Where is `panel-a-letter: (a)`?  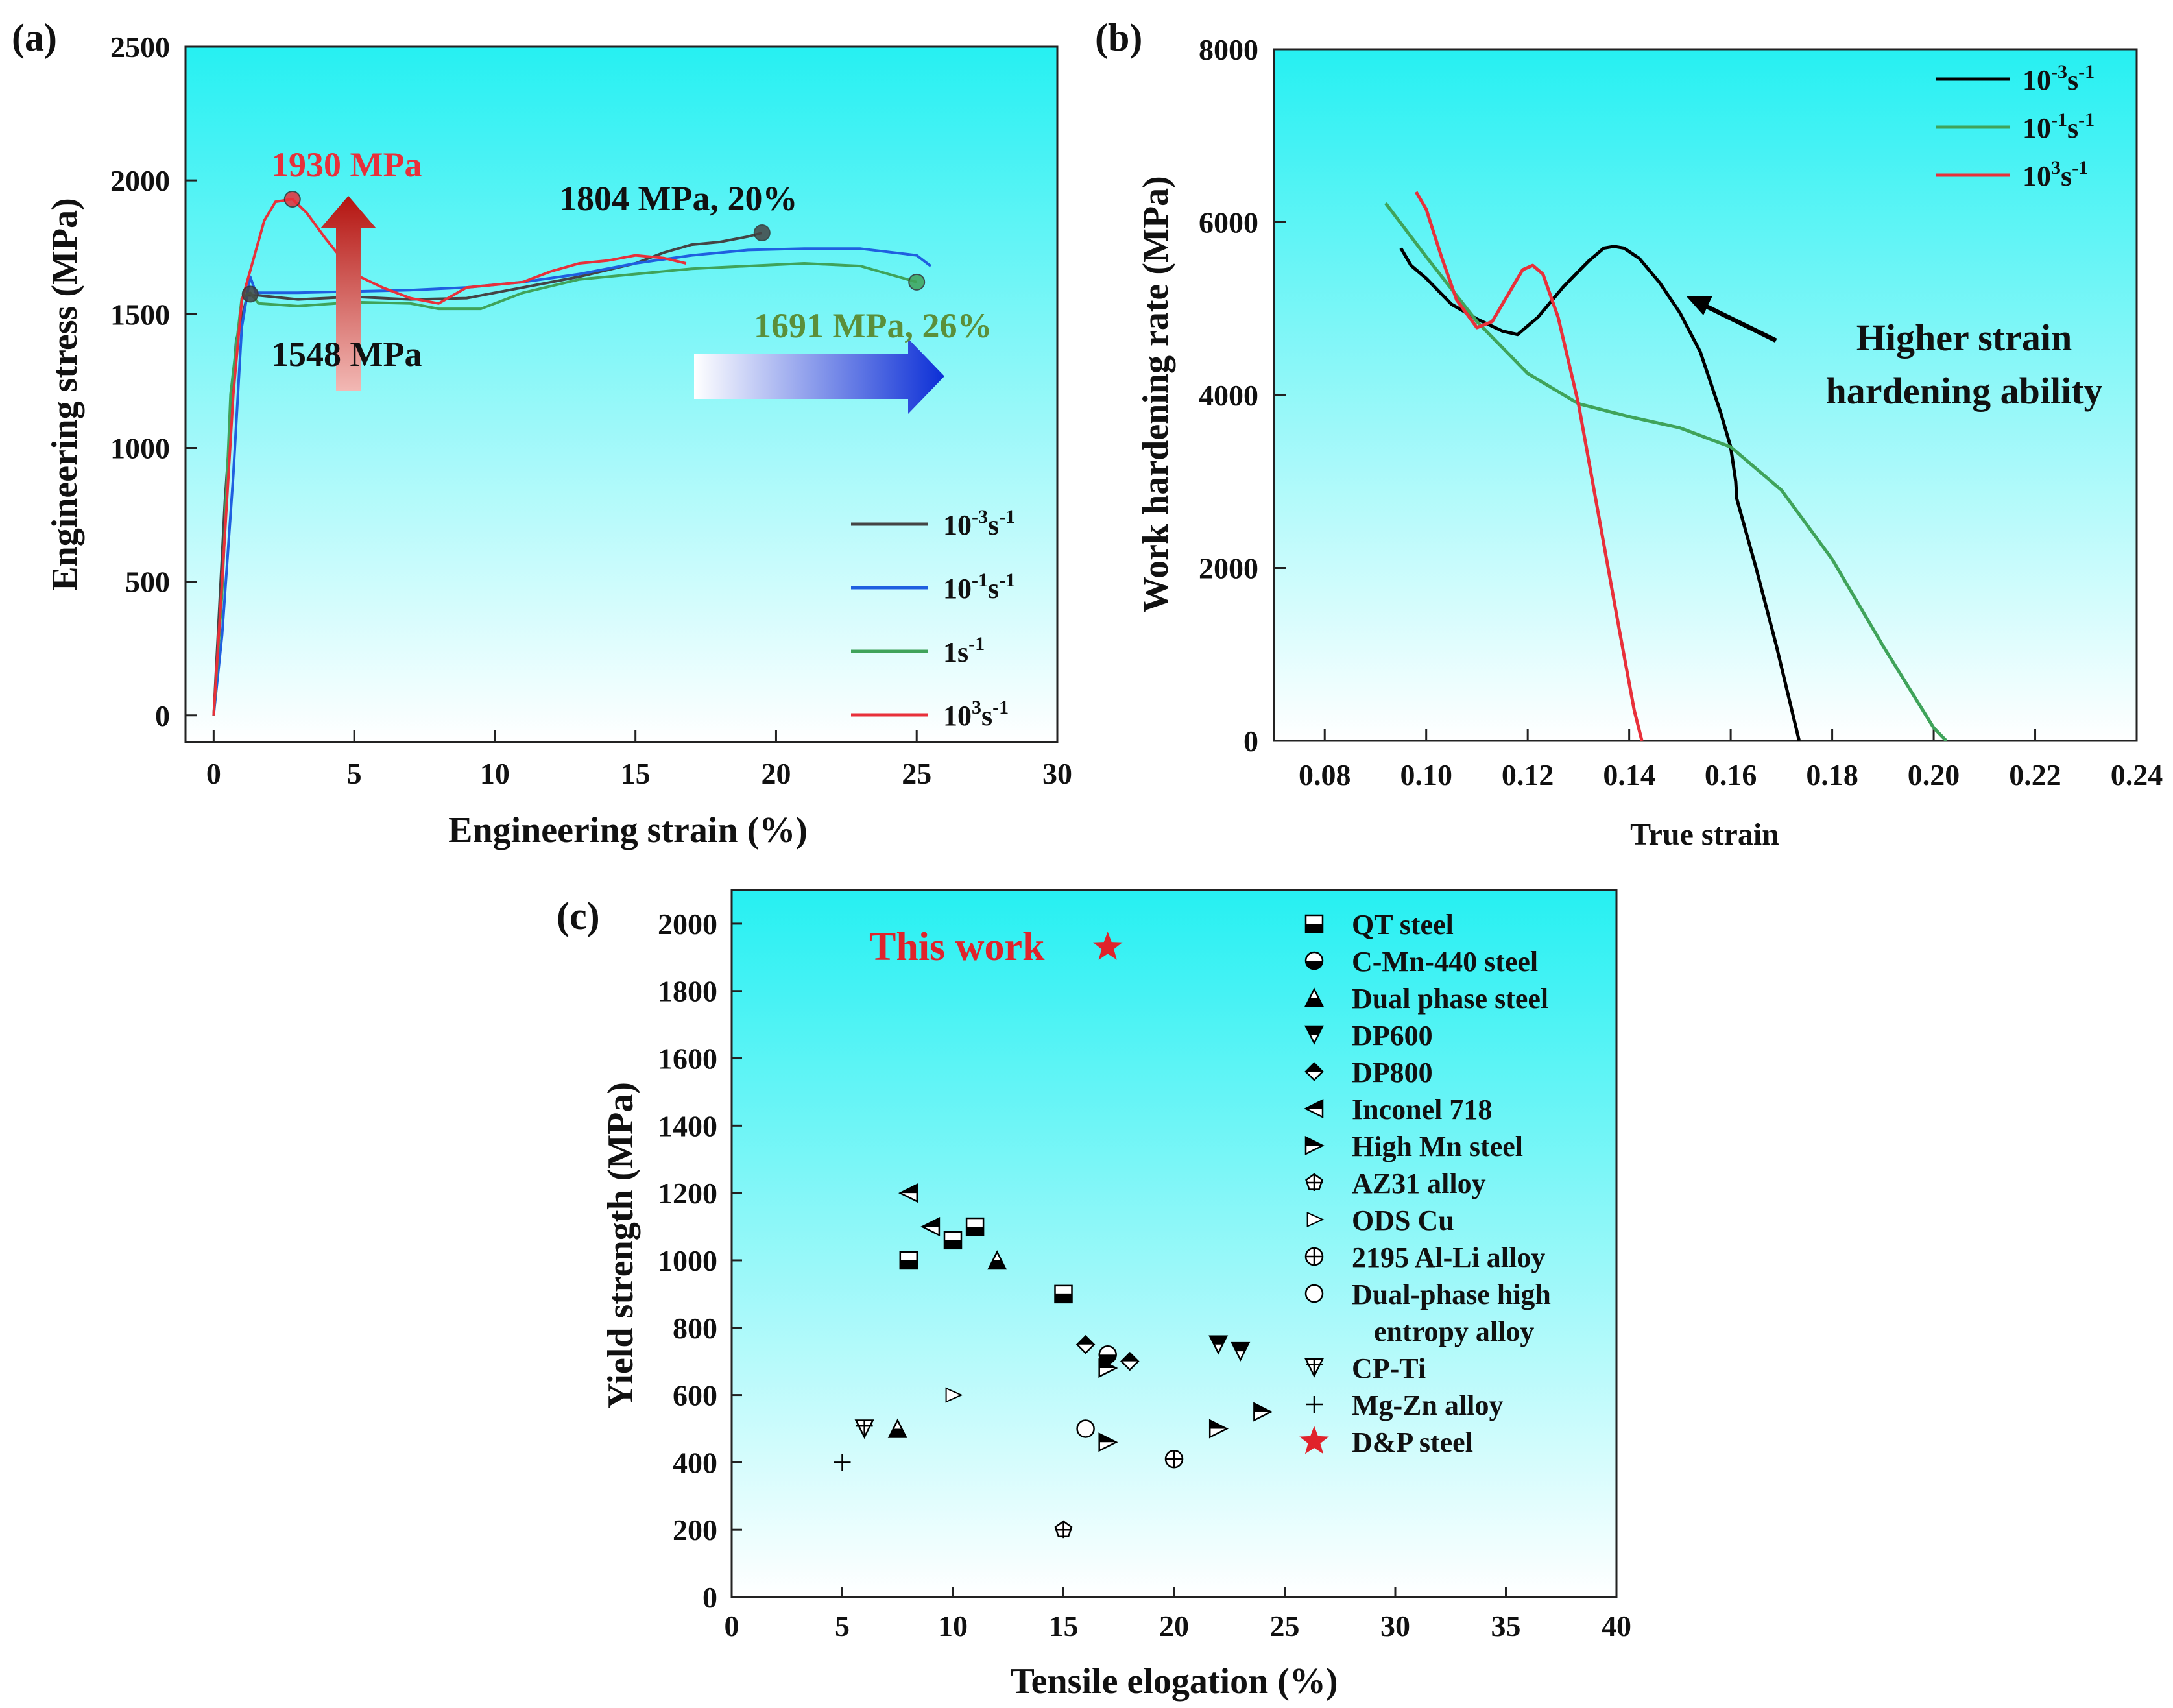 panel-a-letter: (a) is located at coordinates (34, 38).